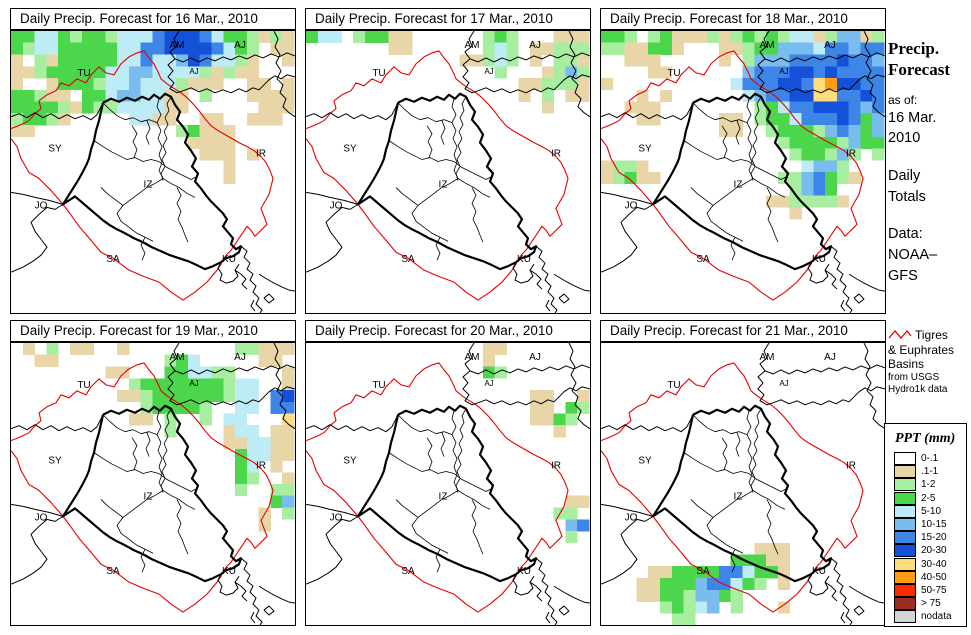 The height and width of the screenshot is (635, 971). What do you see at coordinates (904, 176) in the screenshot?
I see `totals-line1: Daily` at bounding box center [904, 176].